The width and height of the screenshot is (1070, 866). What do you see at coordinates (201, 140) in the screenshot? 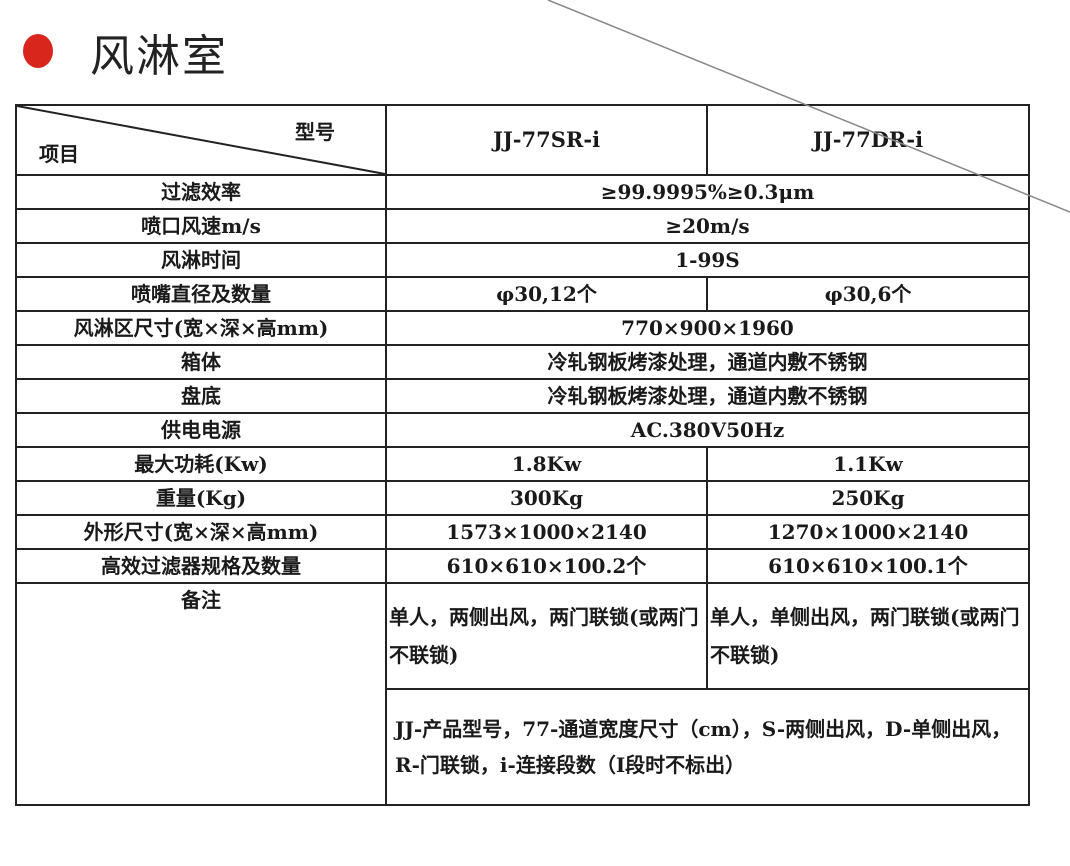
I see `corner-cell: 型号 项目` at bounding box center [201, 140].